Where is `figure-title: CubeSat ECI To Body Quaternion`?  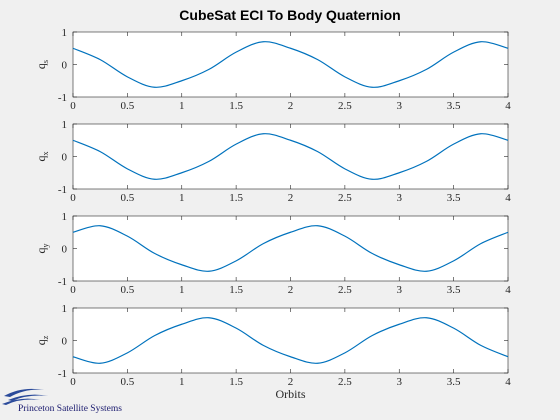
figure-title: CubeSat ECI To Body Quaternion is located at coordinates (289, 15).